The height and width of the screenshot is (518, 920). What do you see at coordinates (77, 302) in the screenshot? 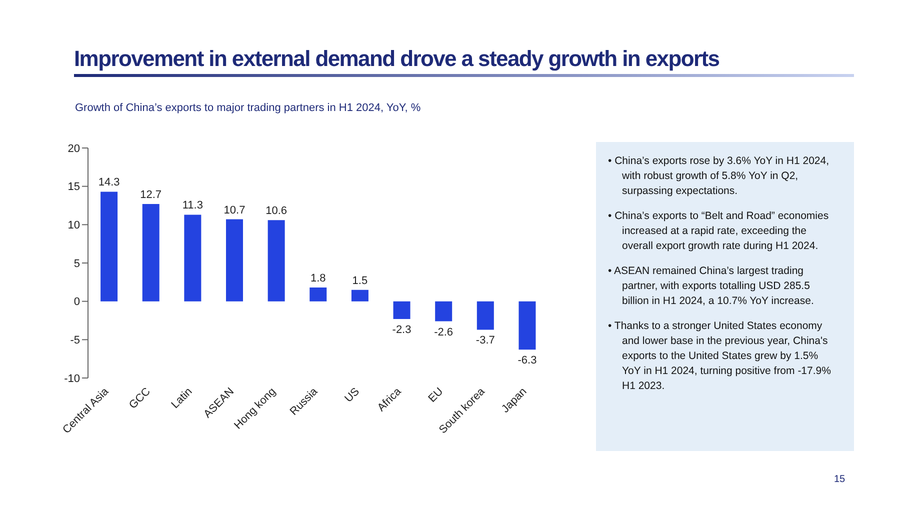
I see `y-tick-label: 0` at bounding box center [77, 302].